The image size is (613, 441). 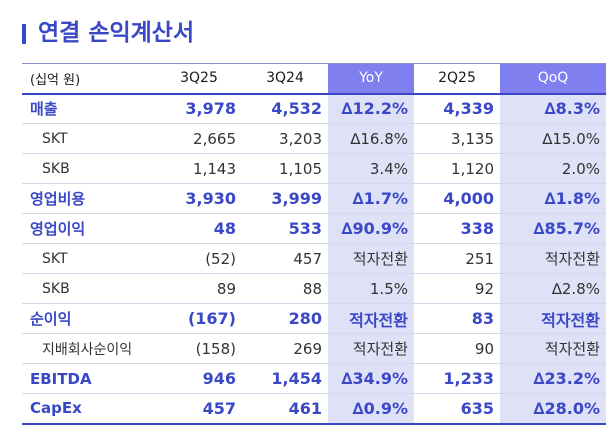 I want to click on cell-2q25: 1,233, so click(x=468, y=378).